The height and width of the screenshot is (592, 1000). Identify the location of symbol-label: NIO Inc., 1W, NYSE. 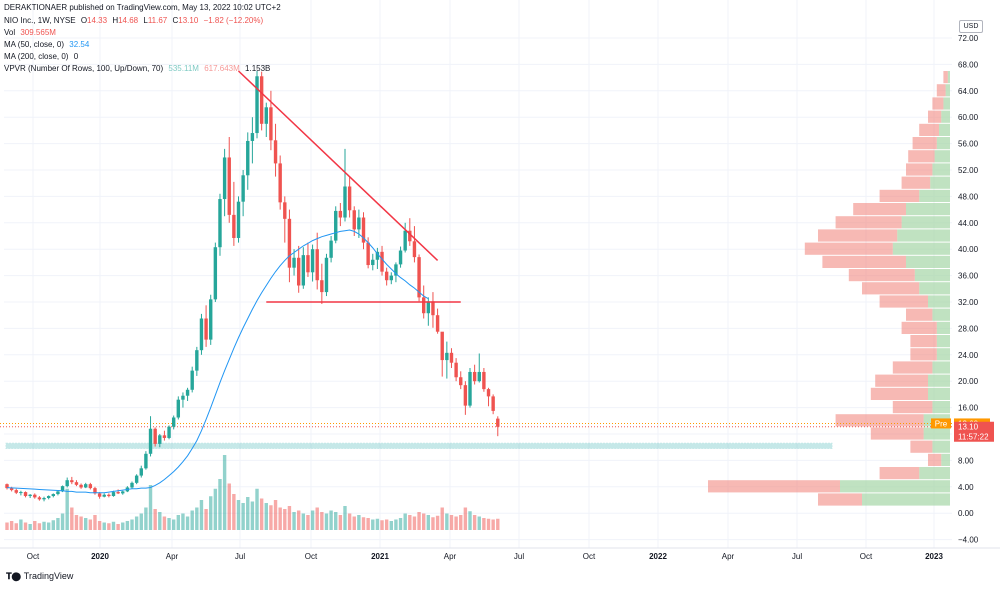
(40, 20).